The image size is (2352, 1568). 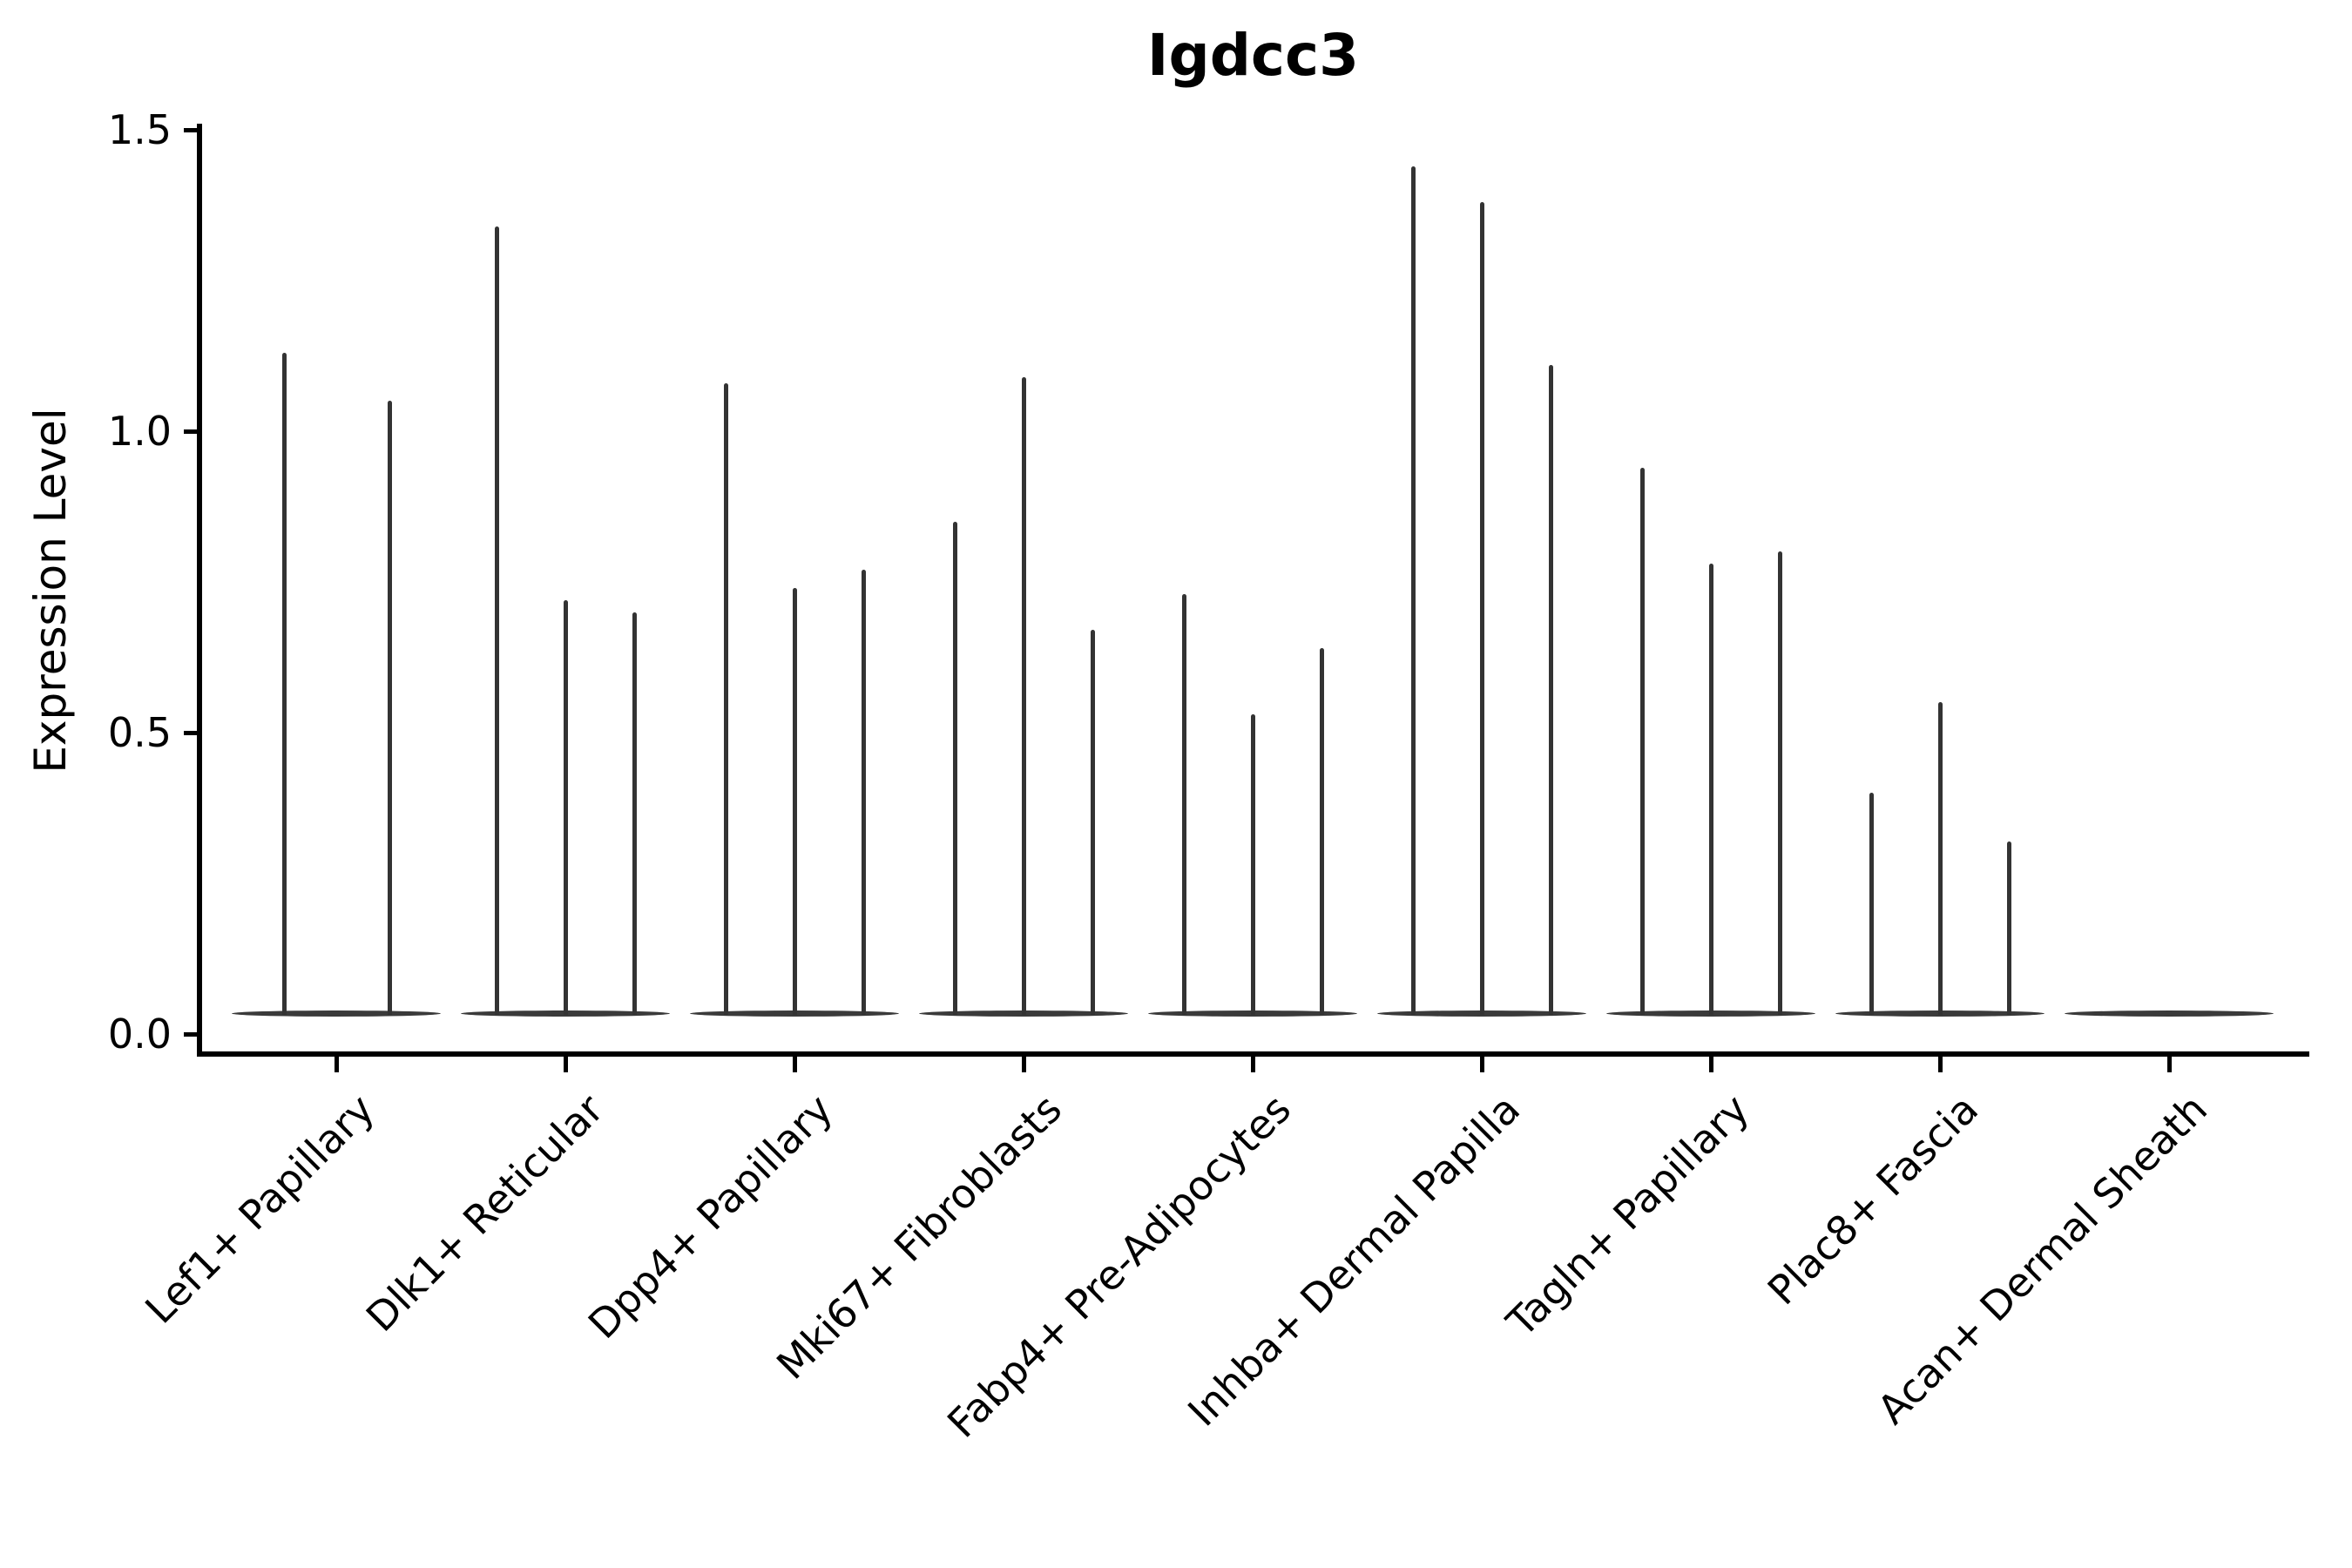 I want to click on chart-title: Igdcc3, so click(x=1253, y=56).